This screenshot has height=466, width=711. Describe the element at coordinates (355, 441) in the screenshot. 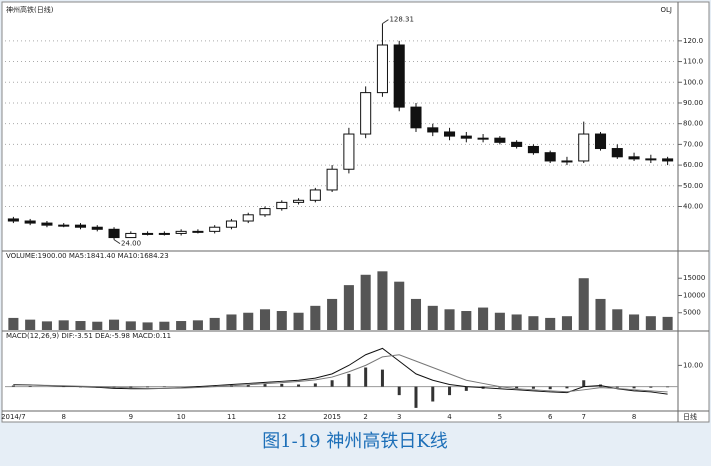

I see `caption: 图1-19 神州高铁日K线` at that location.